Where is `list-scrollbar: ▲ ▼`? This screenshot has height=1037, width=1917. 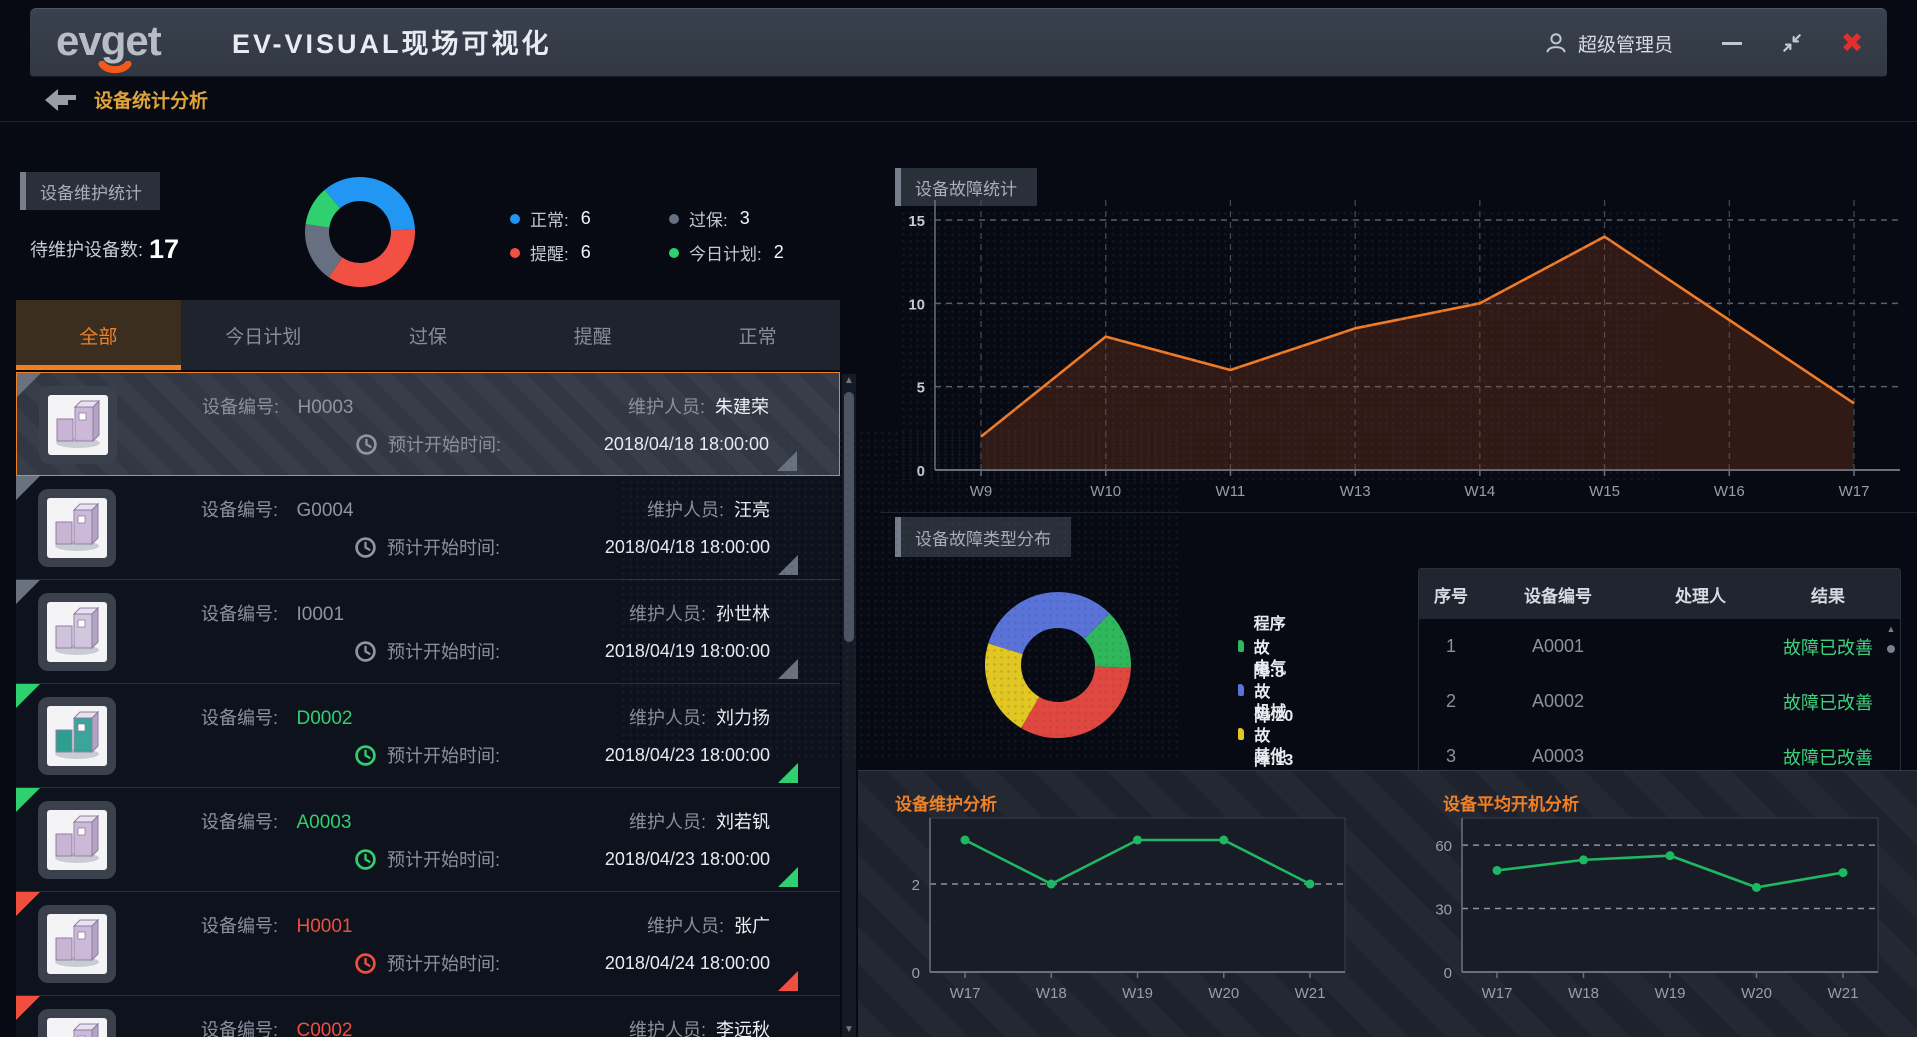 list-scrollbar: ▲ ▼ is located at coordinates (849, 705).